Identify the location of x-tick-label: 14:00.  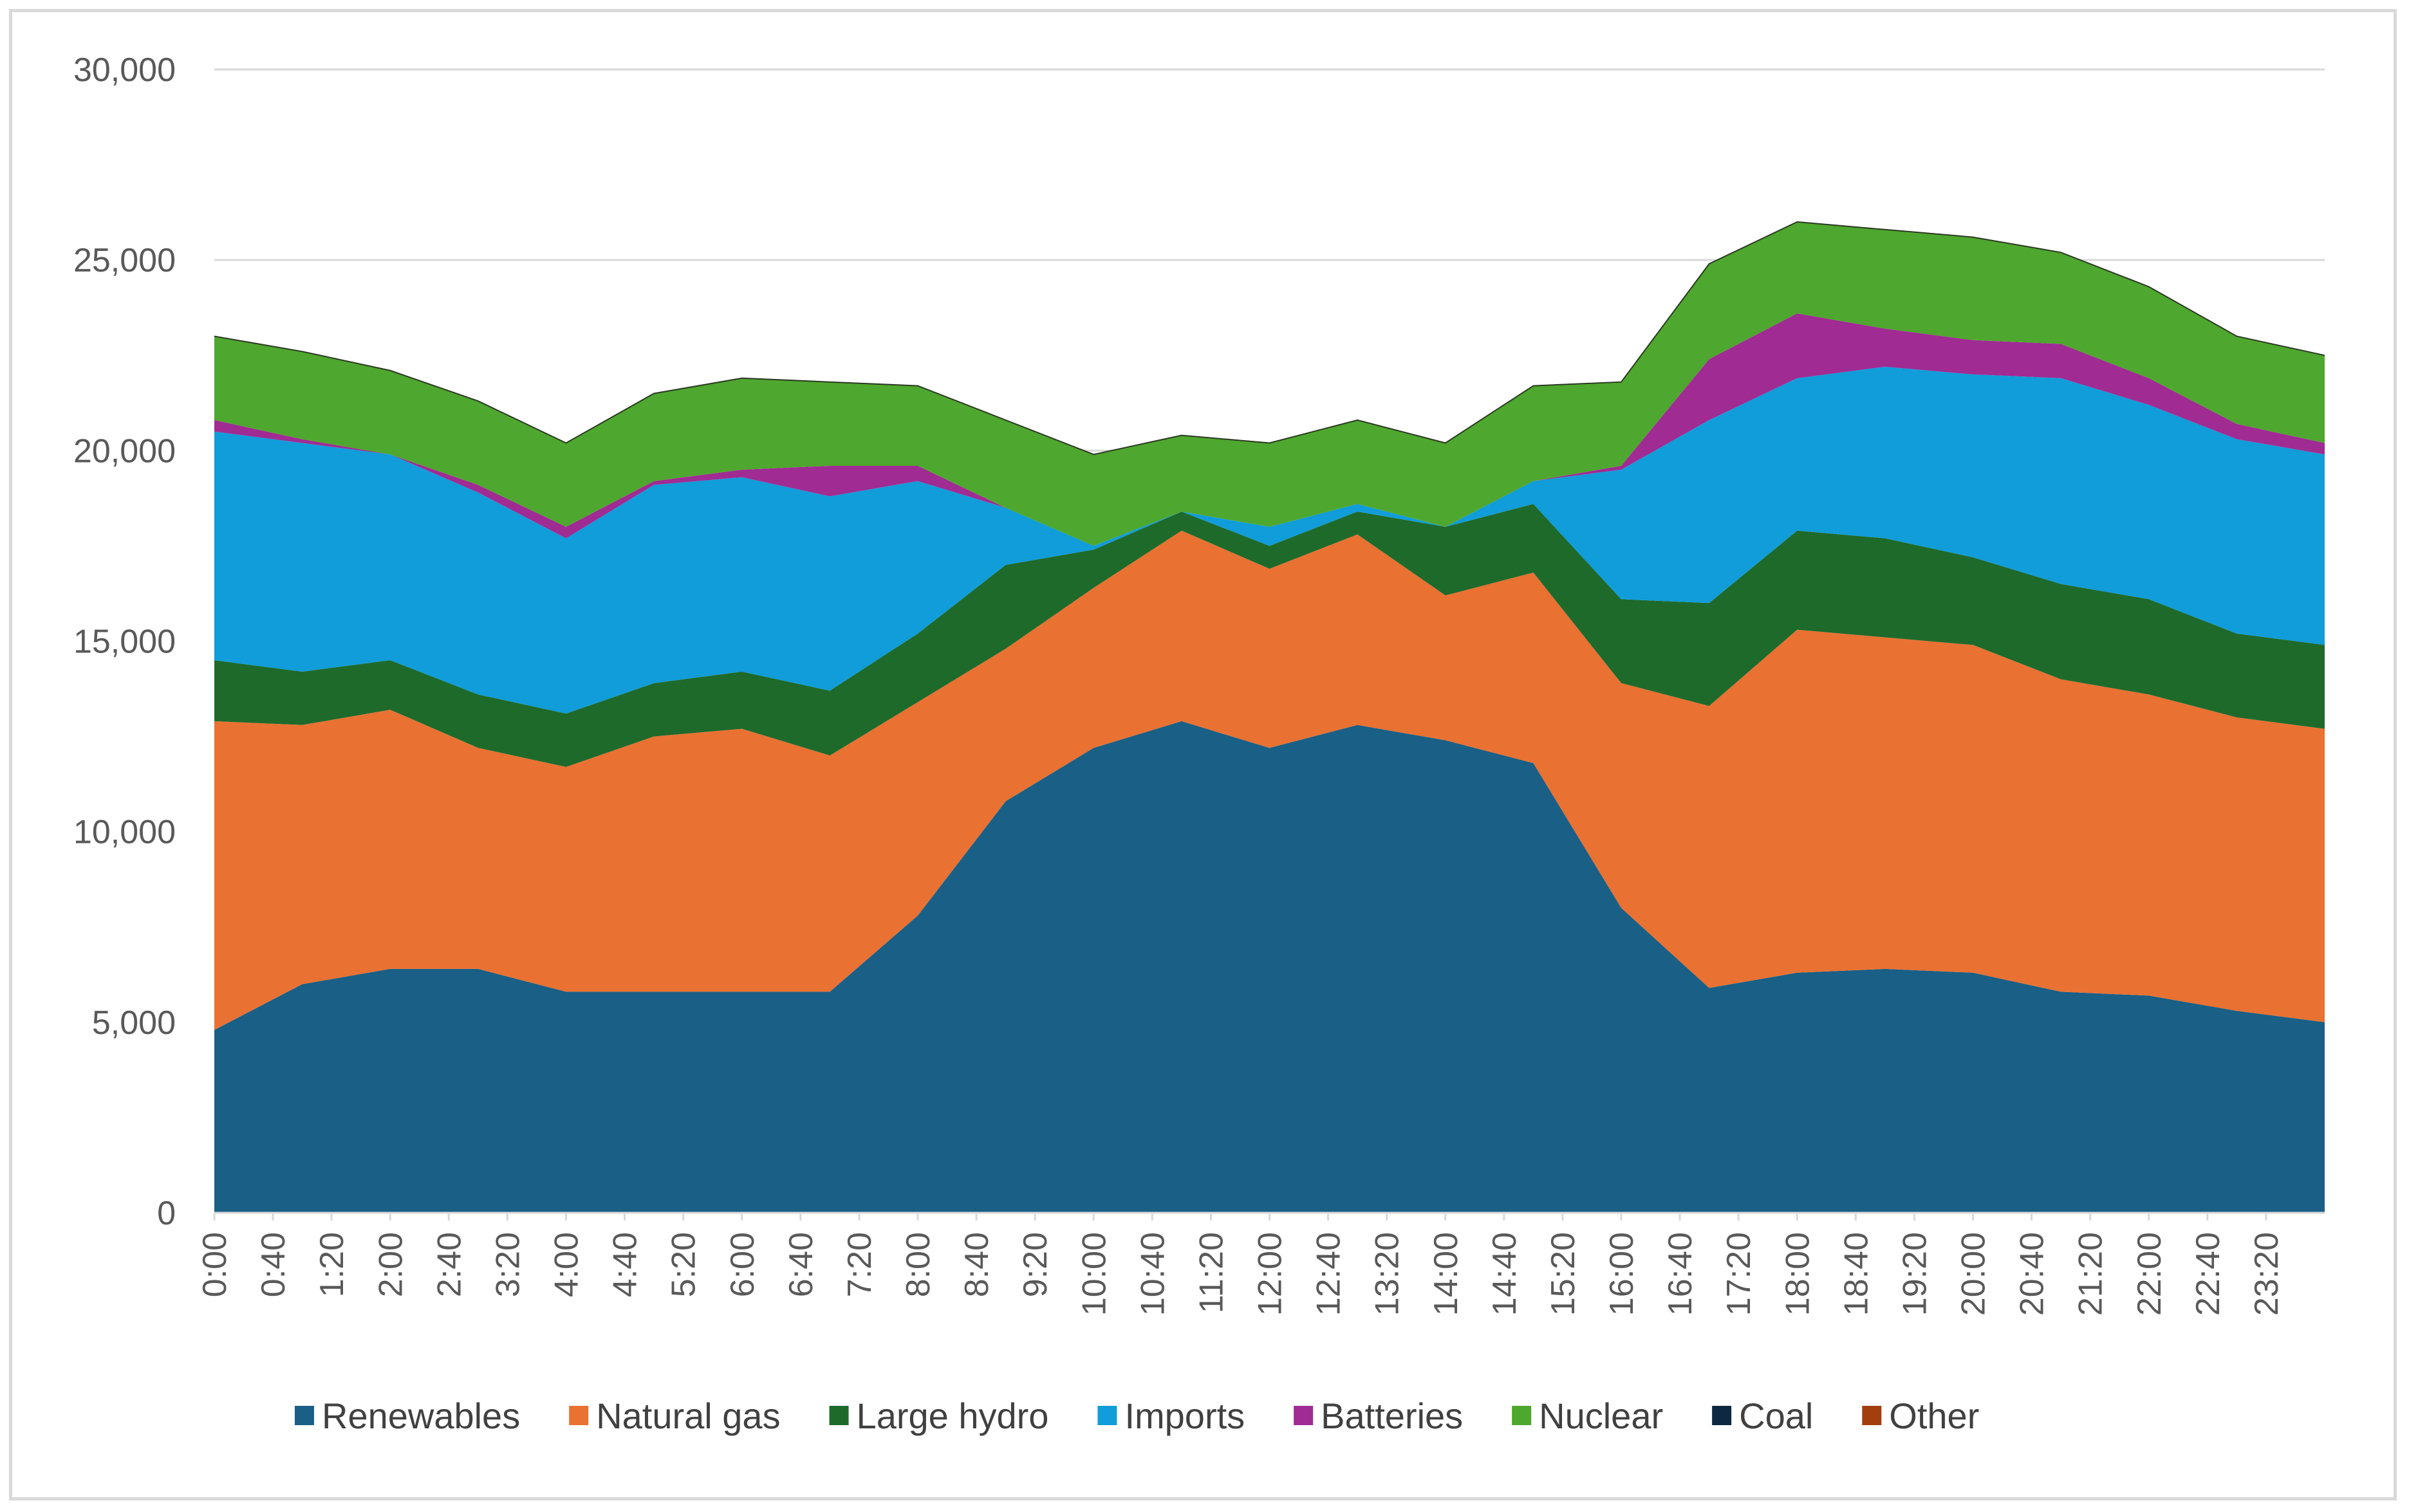
(1446, 1274).